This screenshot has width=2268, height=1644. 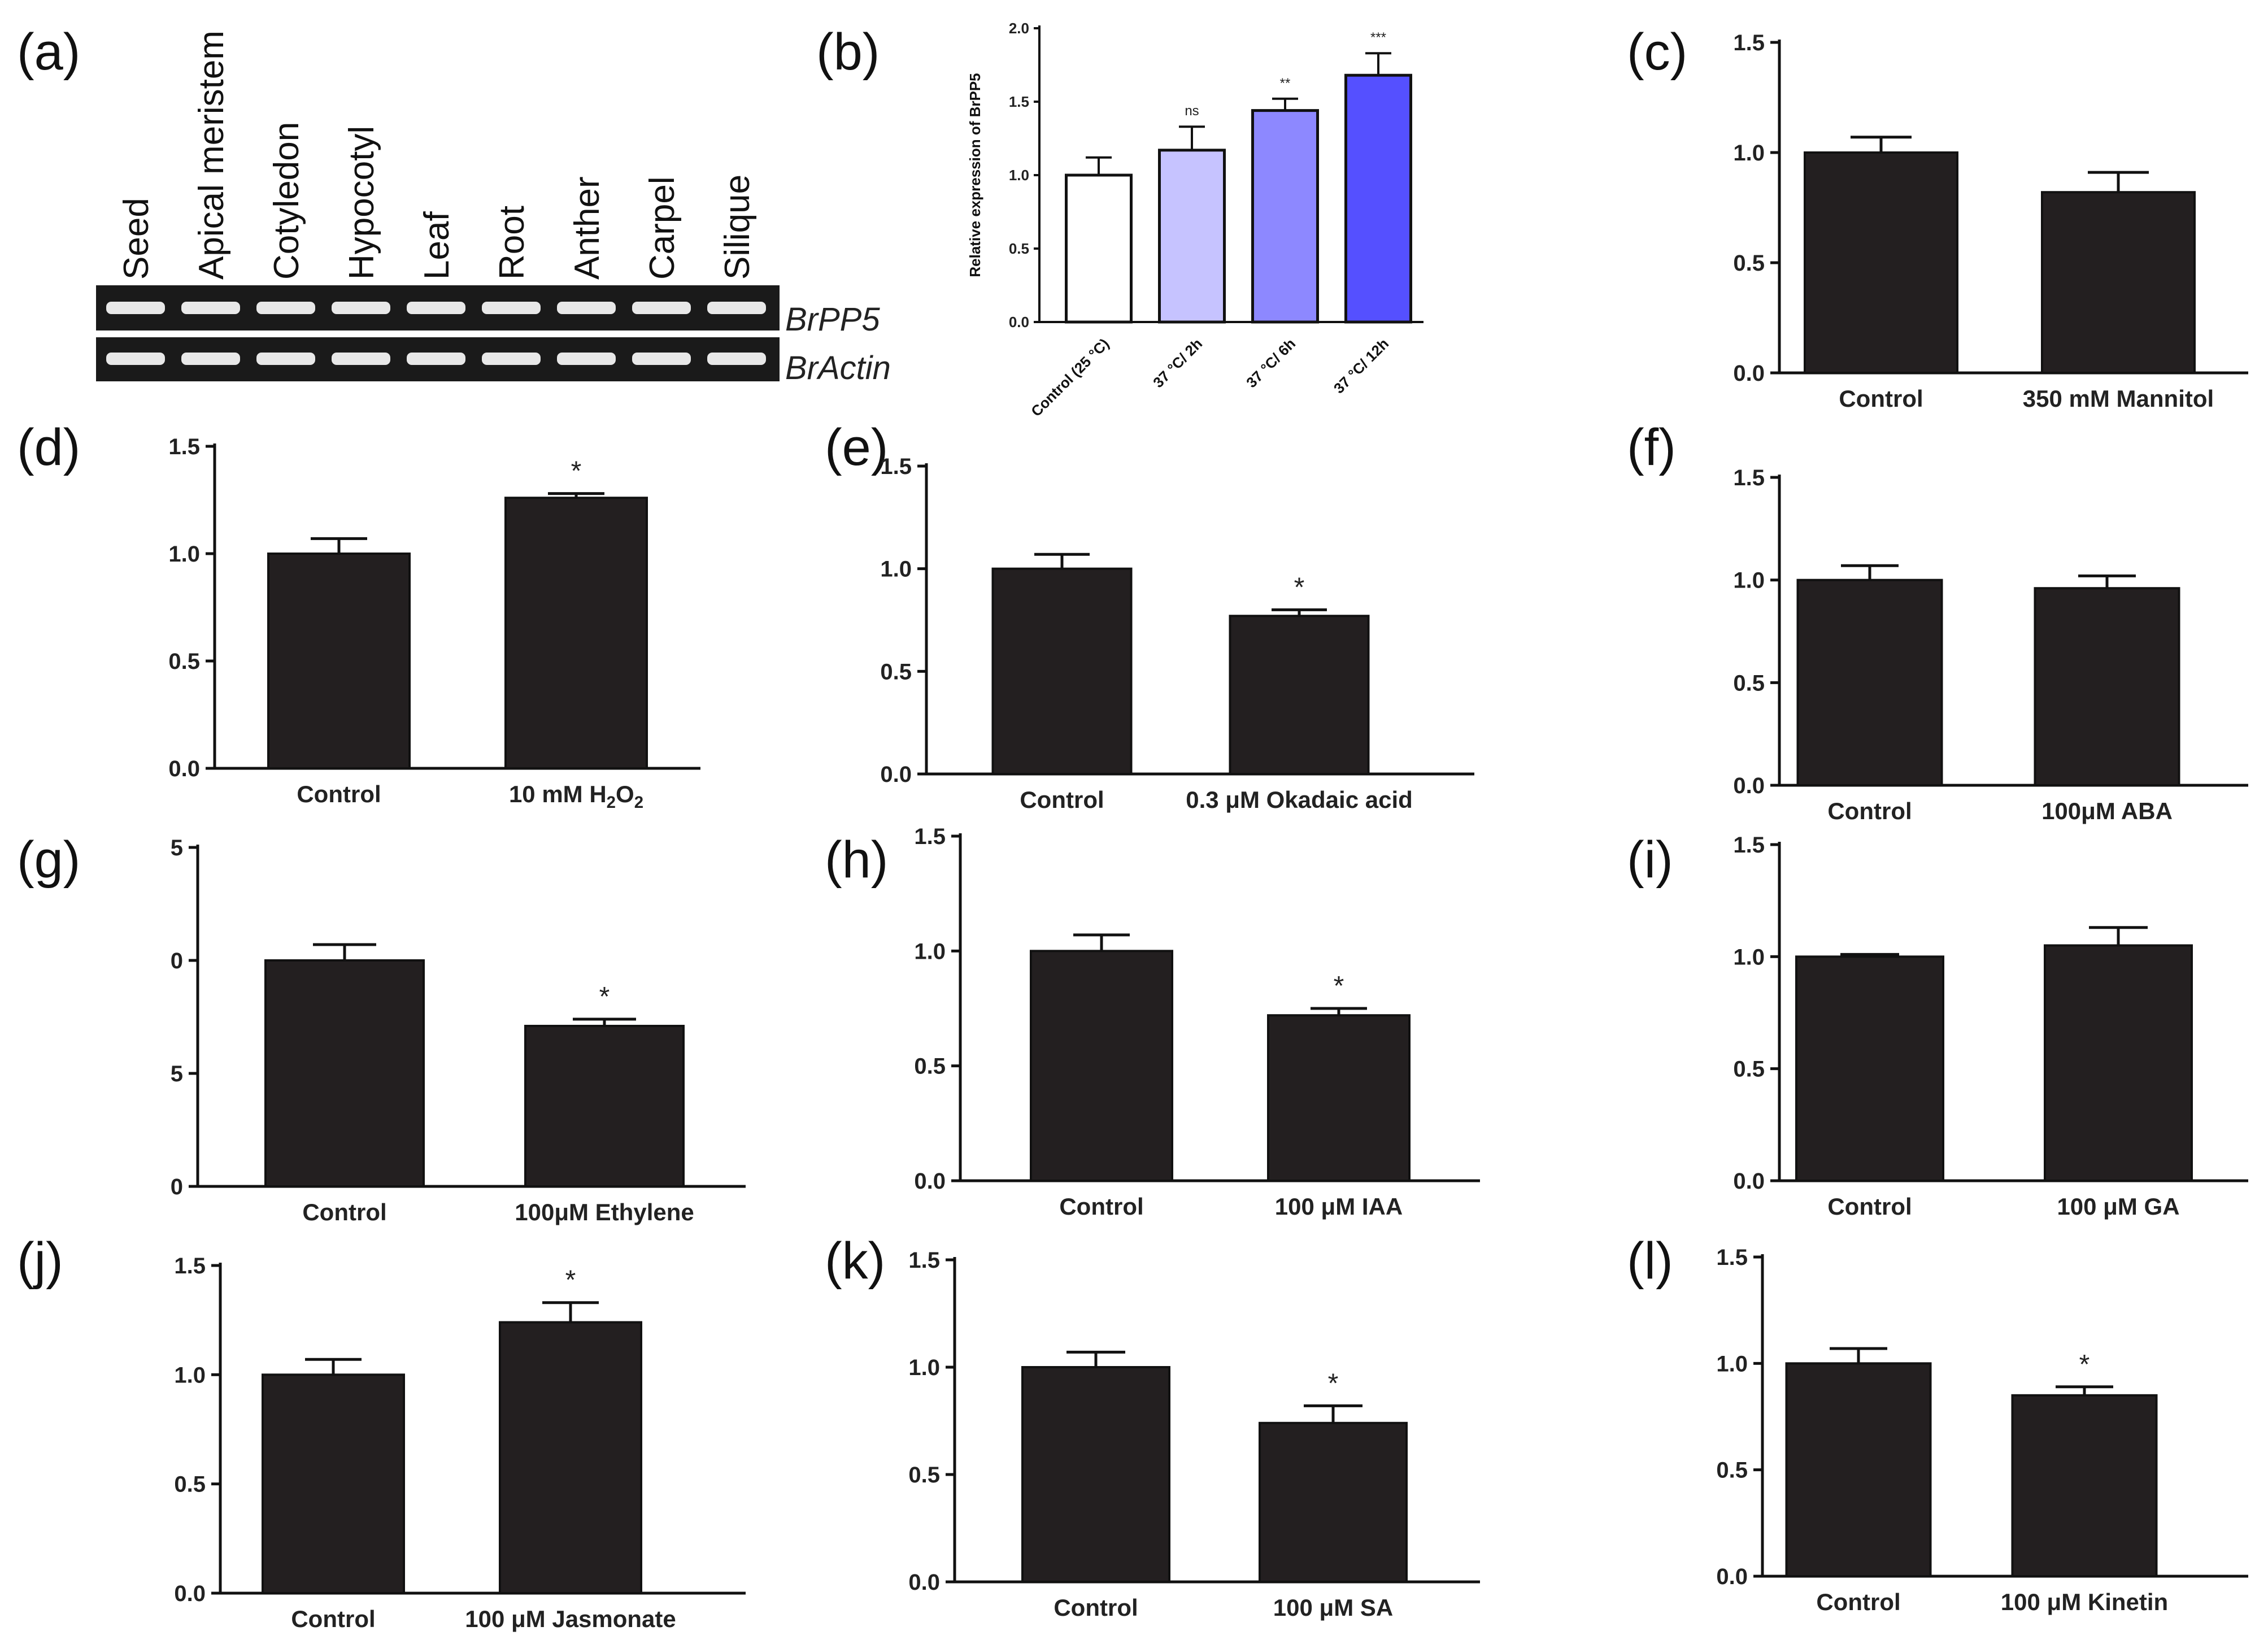 What do you see at coordinates (434, 623) in the screenshot?
I see `chart-d: 0.0 0.5 1.0 1.5 Control * 10 mM H2O2` at bounding box center [434, 623].